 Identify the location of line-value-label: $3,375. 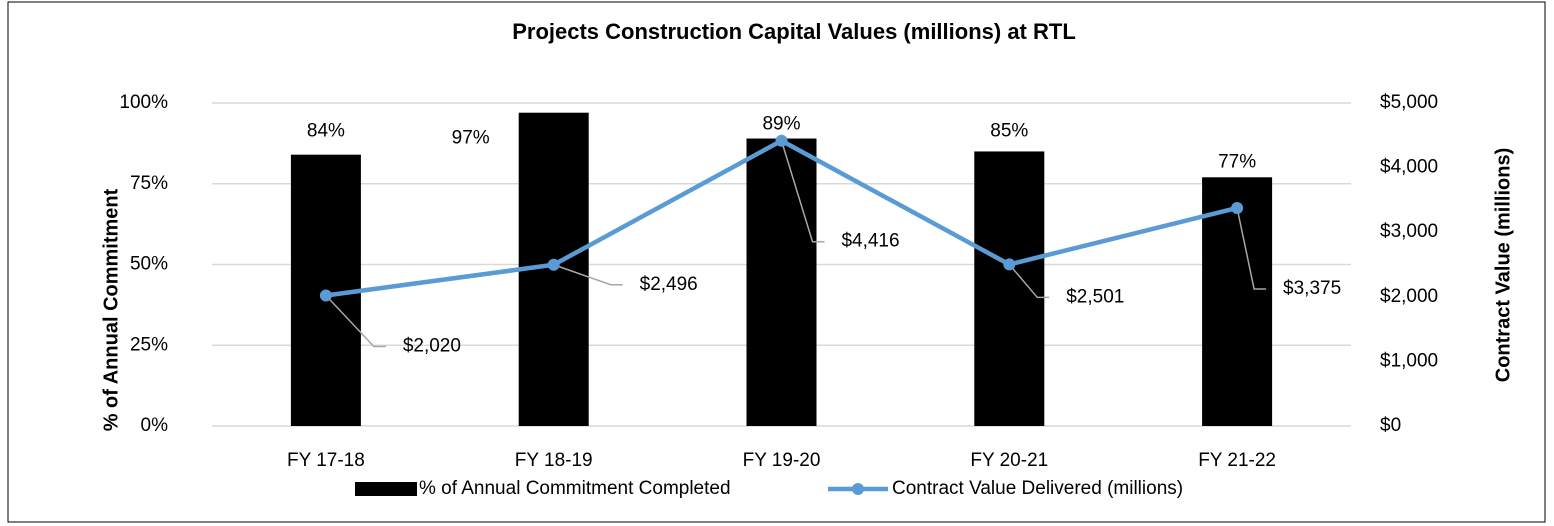
(1312, 288).